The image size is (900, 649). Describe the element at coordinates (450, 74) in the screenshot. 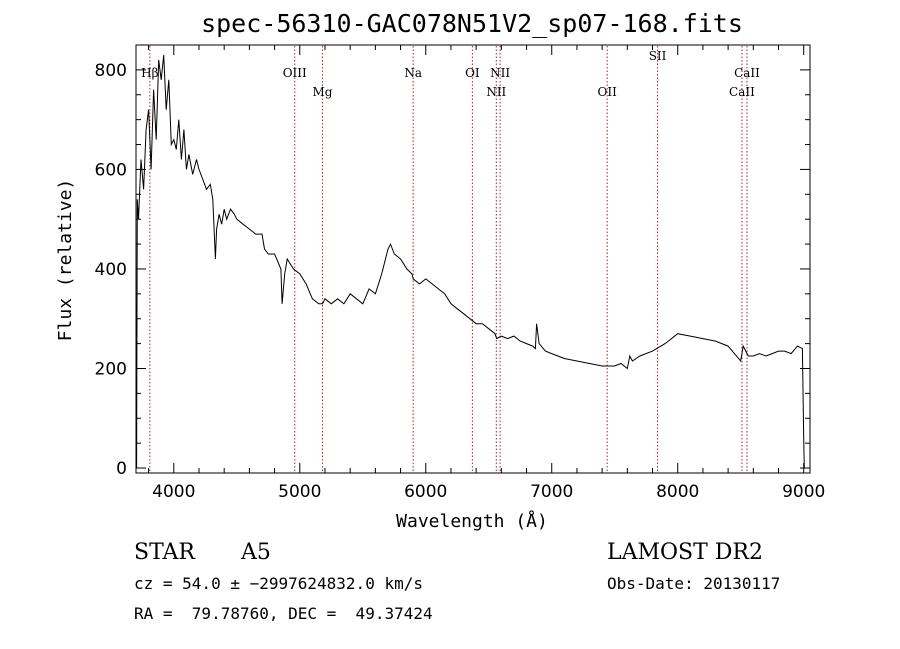

I see `line-labels: Hβ OIII Mg Na OI NII NII OII SII CaII CaII` at that location.